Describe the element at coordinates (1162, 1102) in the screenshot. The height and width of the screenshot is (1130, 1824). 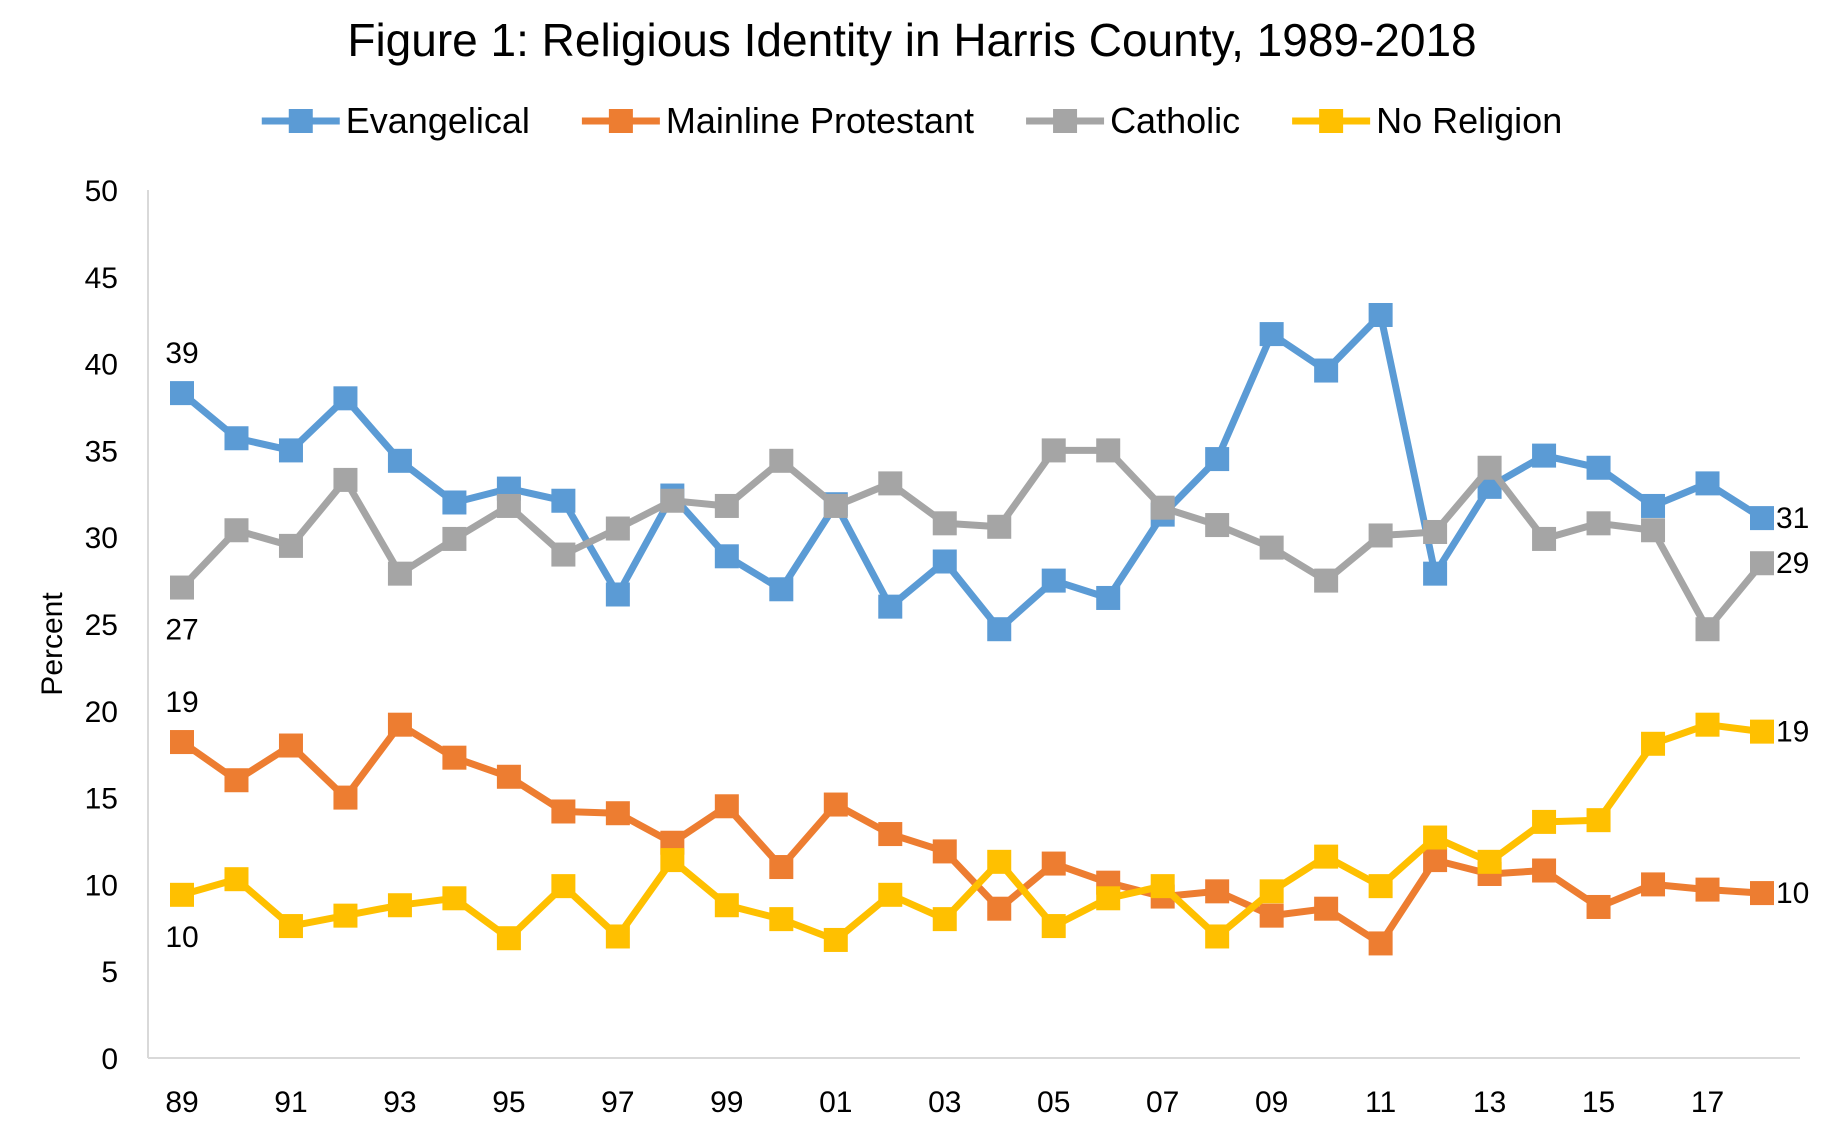
I see `x-tick-label: 07` at that location.